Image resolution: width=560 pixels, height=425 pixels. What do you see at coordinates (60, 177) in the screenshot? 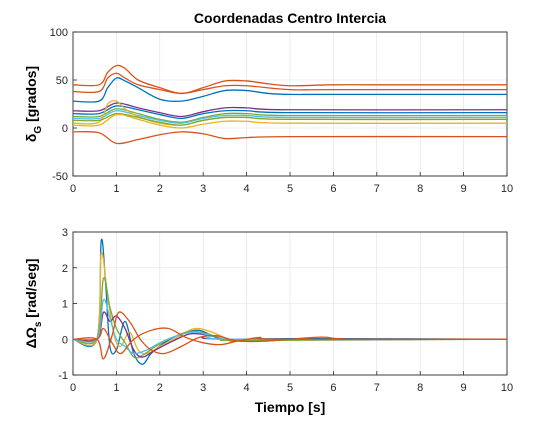
I see `y-tick-label: -50` at bounding box center [60, 177].